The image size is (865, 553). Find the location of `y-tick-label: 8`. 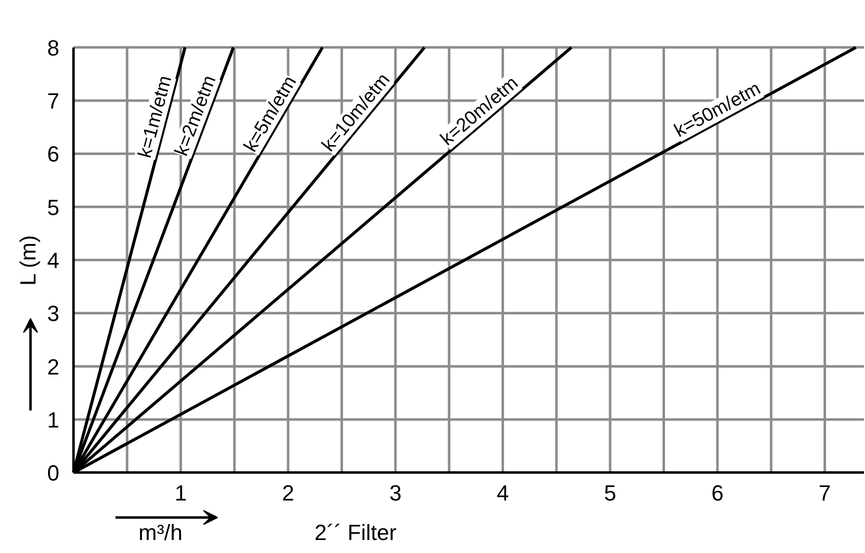

y-tick-label: 8 is located at coordinates (53, 47).